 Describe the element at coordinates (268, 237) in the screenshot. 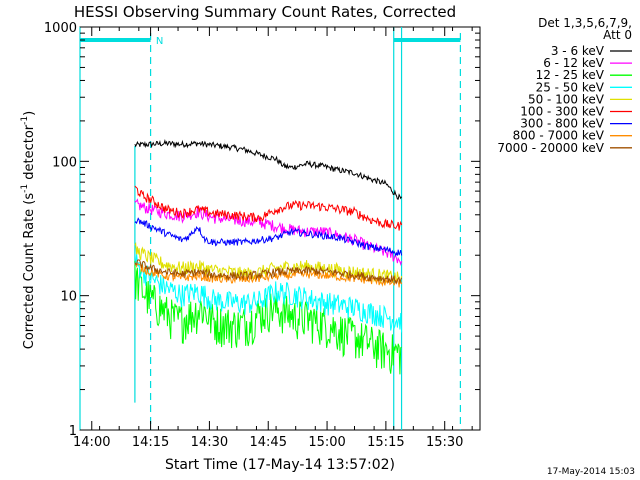

I see `series-line-300-800-kev` at that location.